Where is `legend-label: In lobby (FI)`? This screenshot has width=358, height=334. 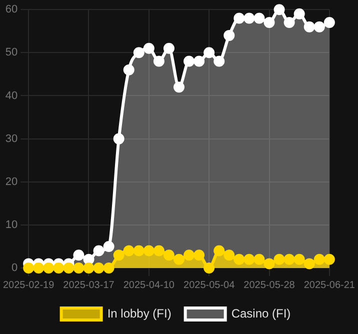
legend-label: In lobby (FI) is located at coordinates (139, 313).